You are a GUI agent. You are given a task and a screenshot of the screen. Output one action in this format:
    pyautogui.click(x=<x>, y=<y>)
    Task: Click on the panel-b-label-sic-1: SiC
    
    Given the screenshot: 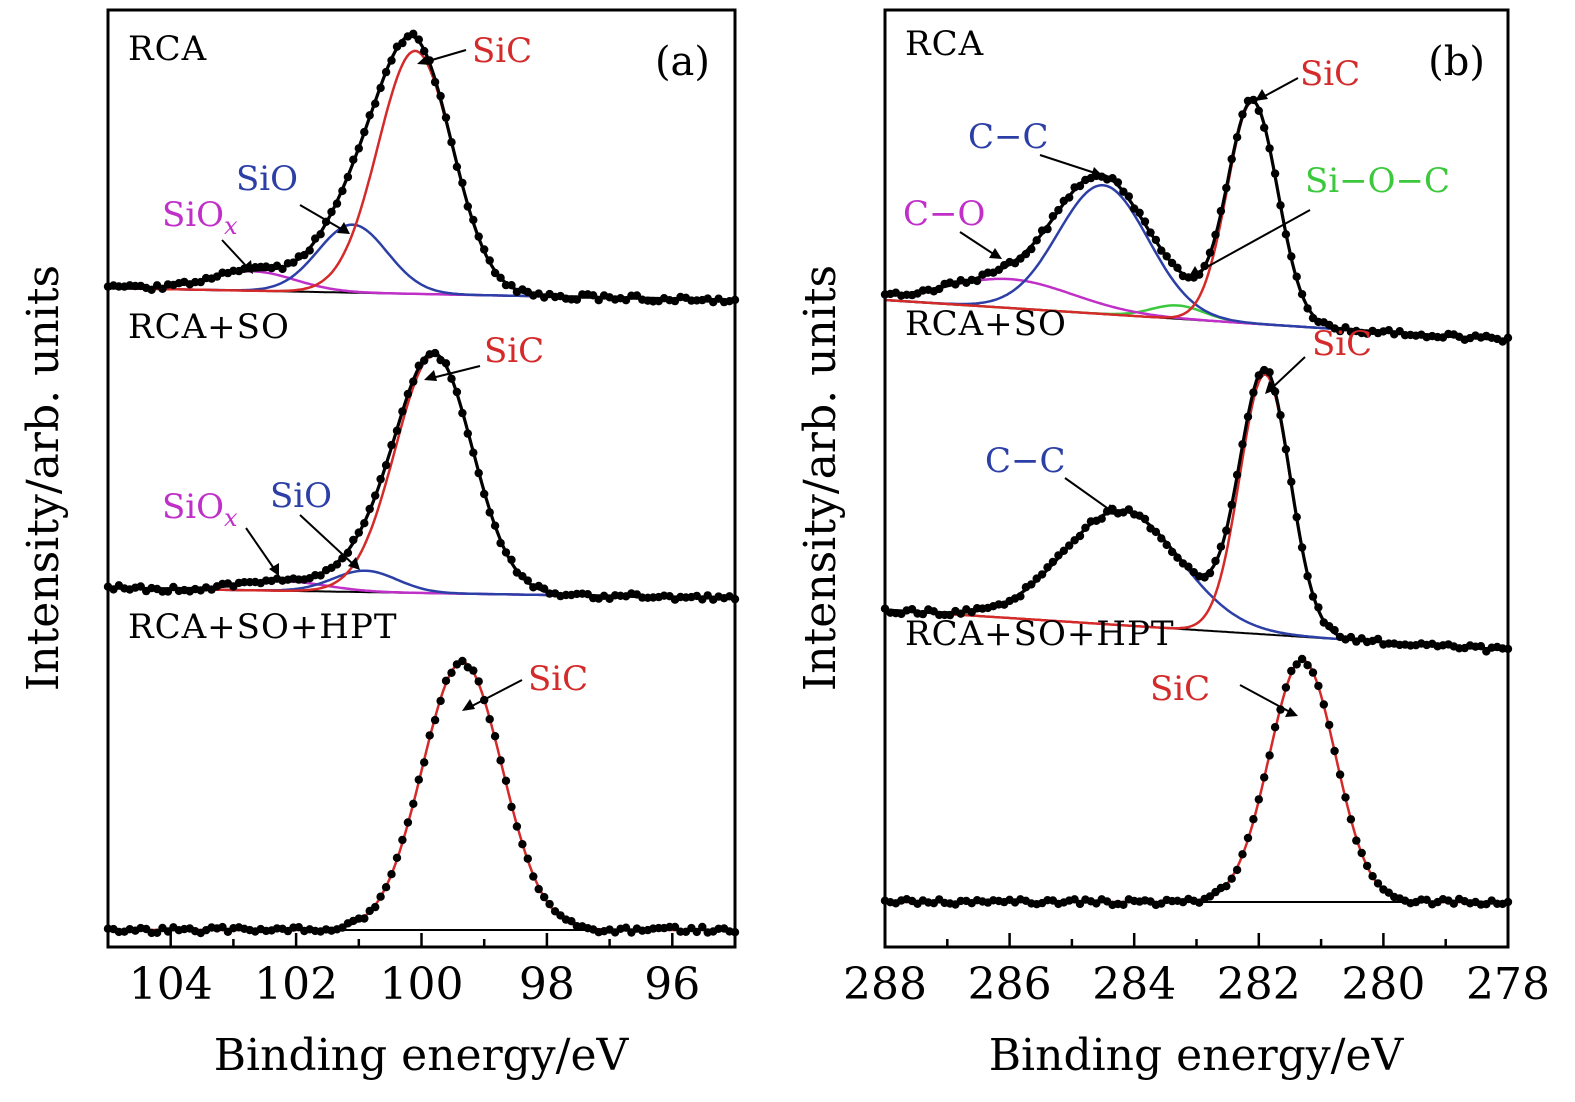 What is the action you would take?
    pyautogui.click(x=1330, y=74)
    